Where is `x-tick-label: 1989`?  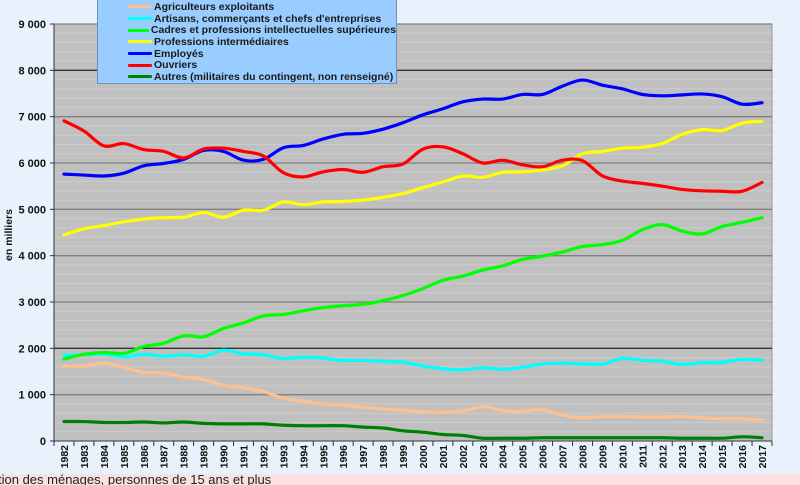
x-tick-label: 1989 is located at coordinates (205, 457).